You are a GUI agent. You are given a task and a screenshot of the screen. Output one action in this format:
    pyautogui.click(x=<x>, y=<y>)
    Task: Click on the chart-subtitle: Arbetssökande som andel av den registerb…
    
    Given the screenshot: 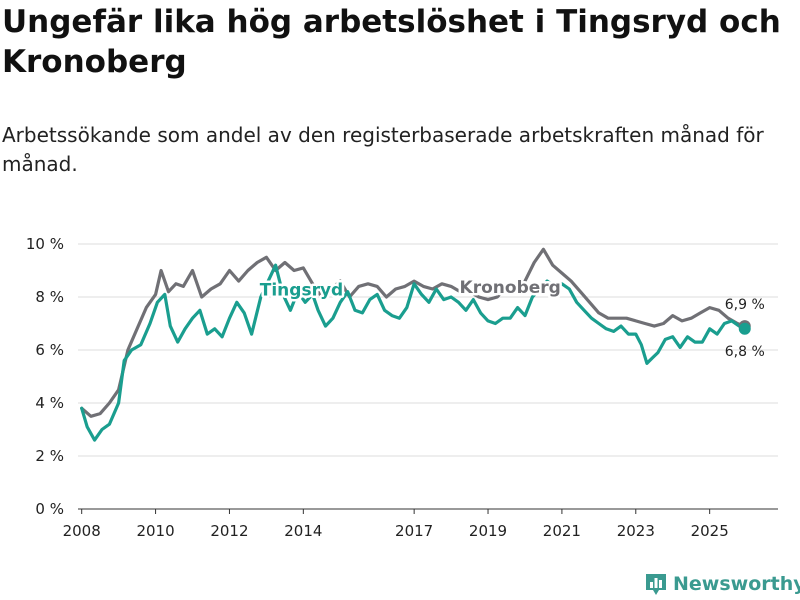 What is the action you would take?
    pyautogui.click(x=383, y=149)
    